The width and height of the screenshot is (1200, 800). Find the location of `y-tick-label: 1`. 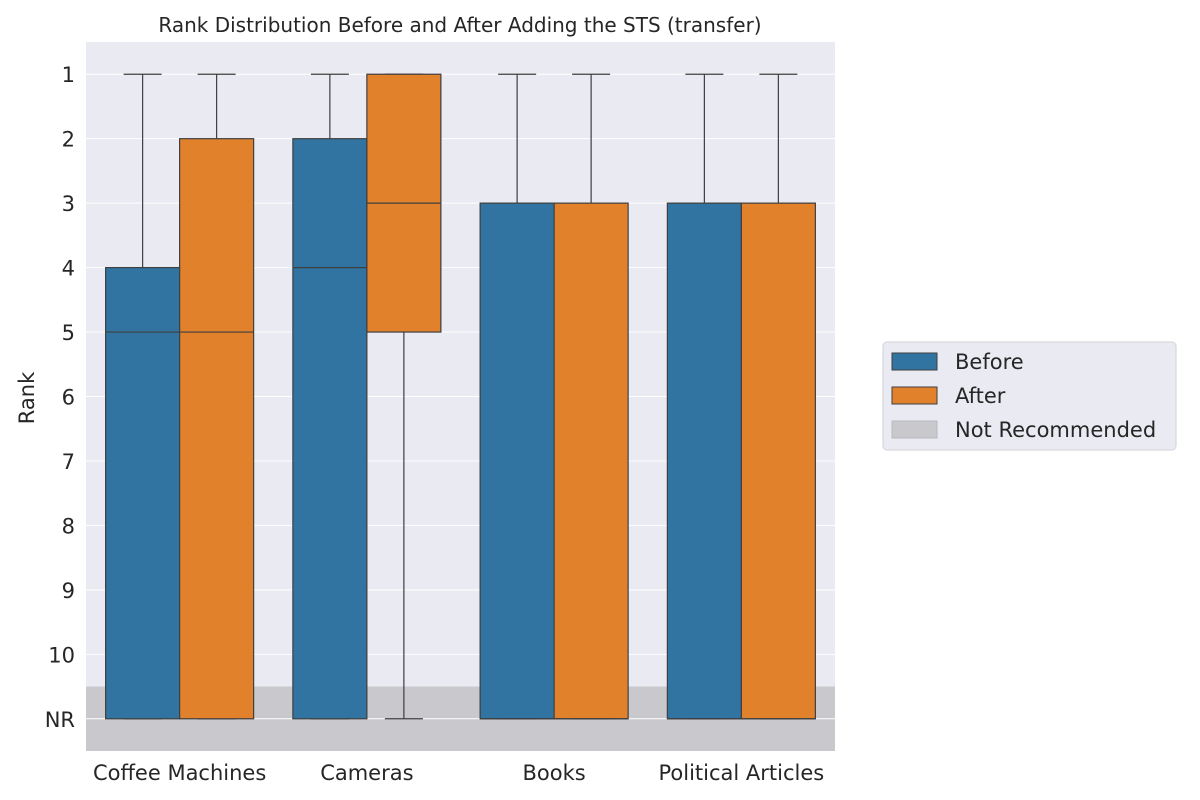

y-tick-label: 1 is located at coordinates (68, 75).